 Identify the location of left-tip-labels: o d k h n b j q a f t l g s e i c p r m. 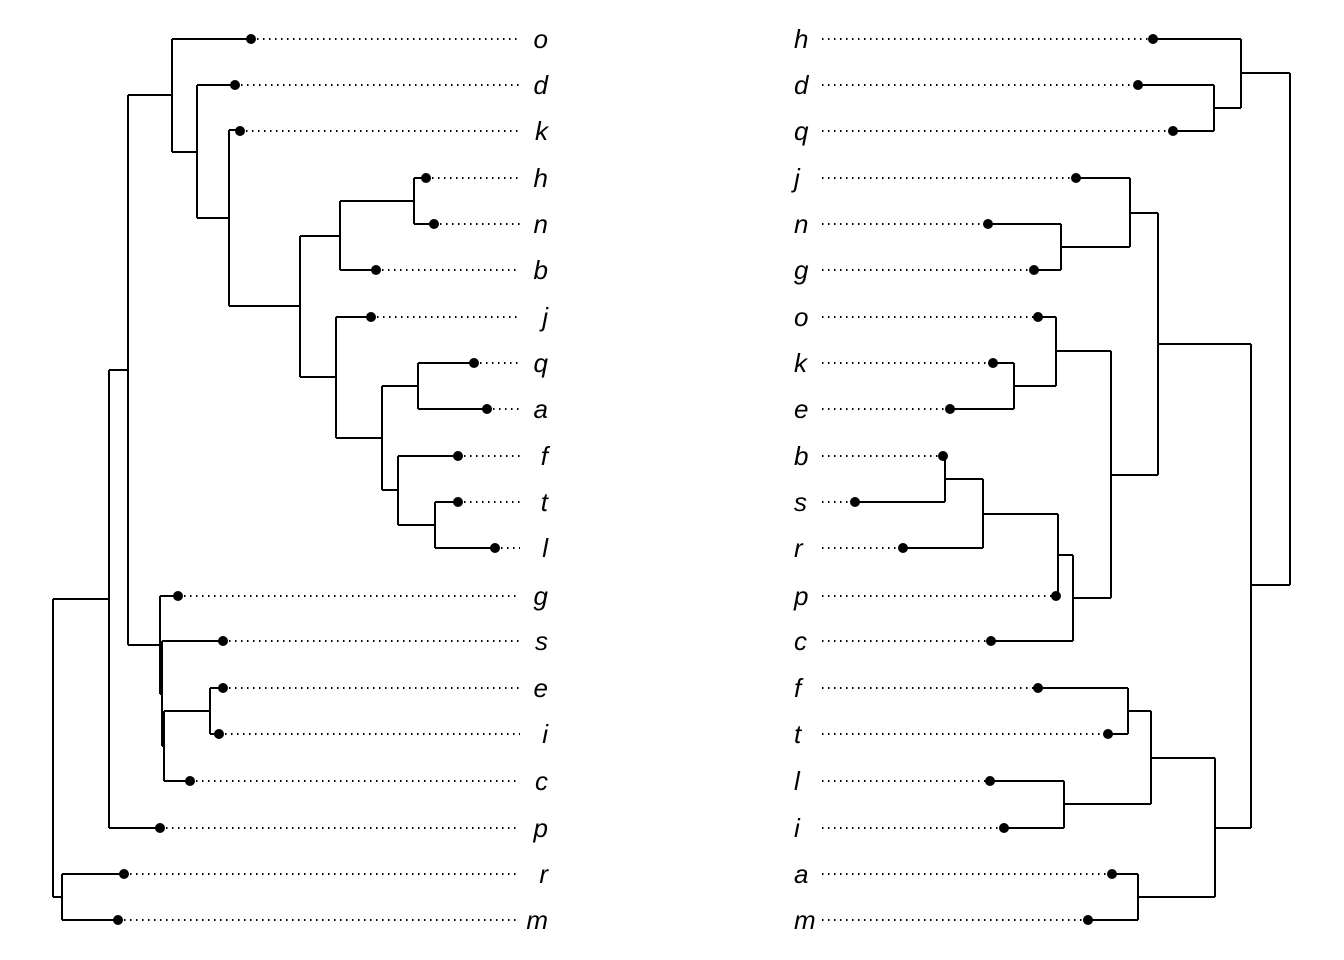
(538, 479).